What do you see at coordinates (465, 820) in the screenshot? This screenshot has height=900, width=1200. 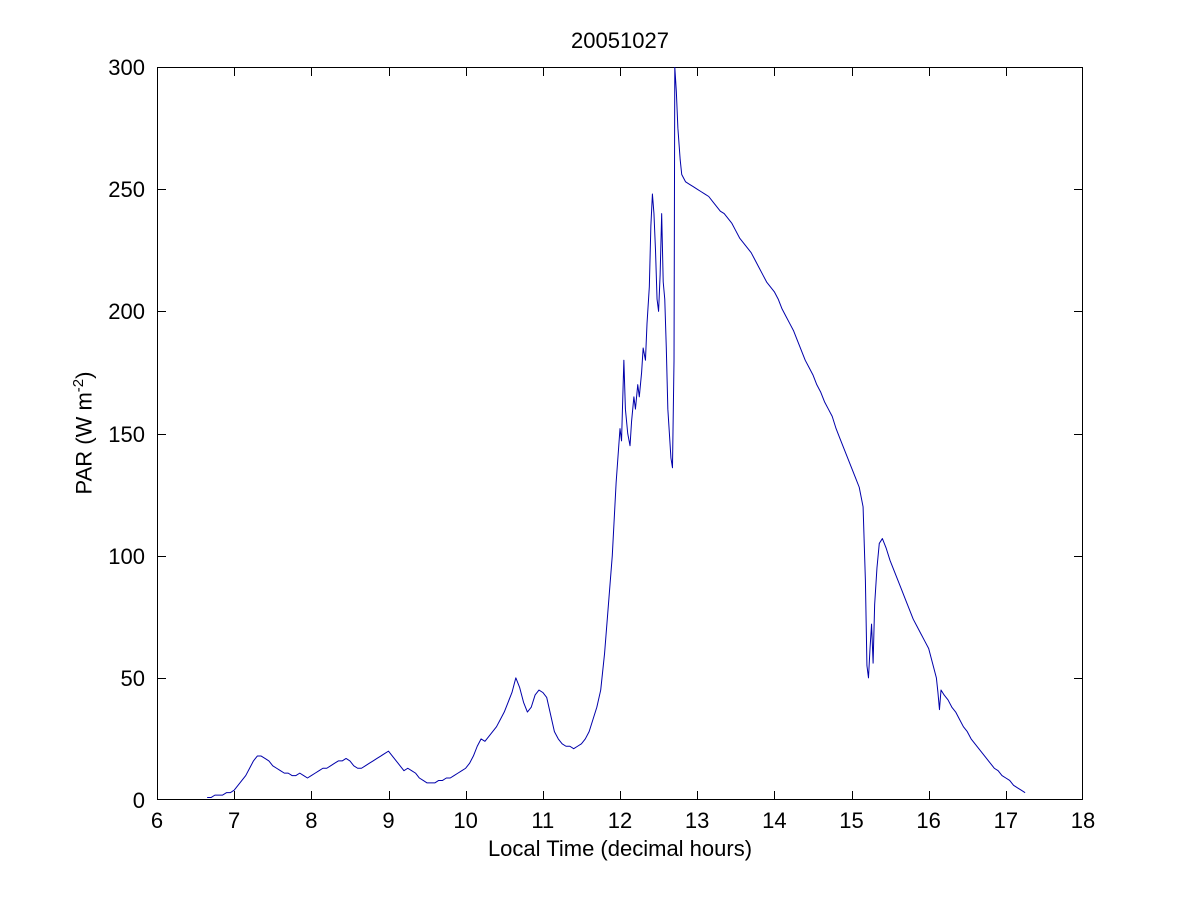 I see `x-tick-label: 10` at bounding box center [465, 820].